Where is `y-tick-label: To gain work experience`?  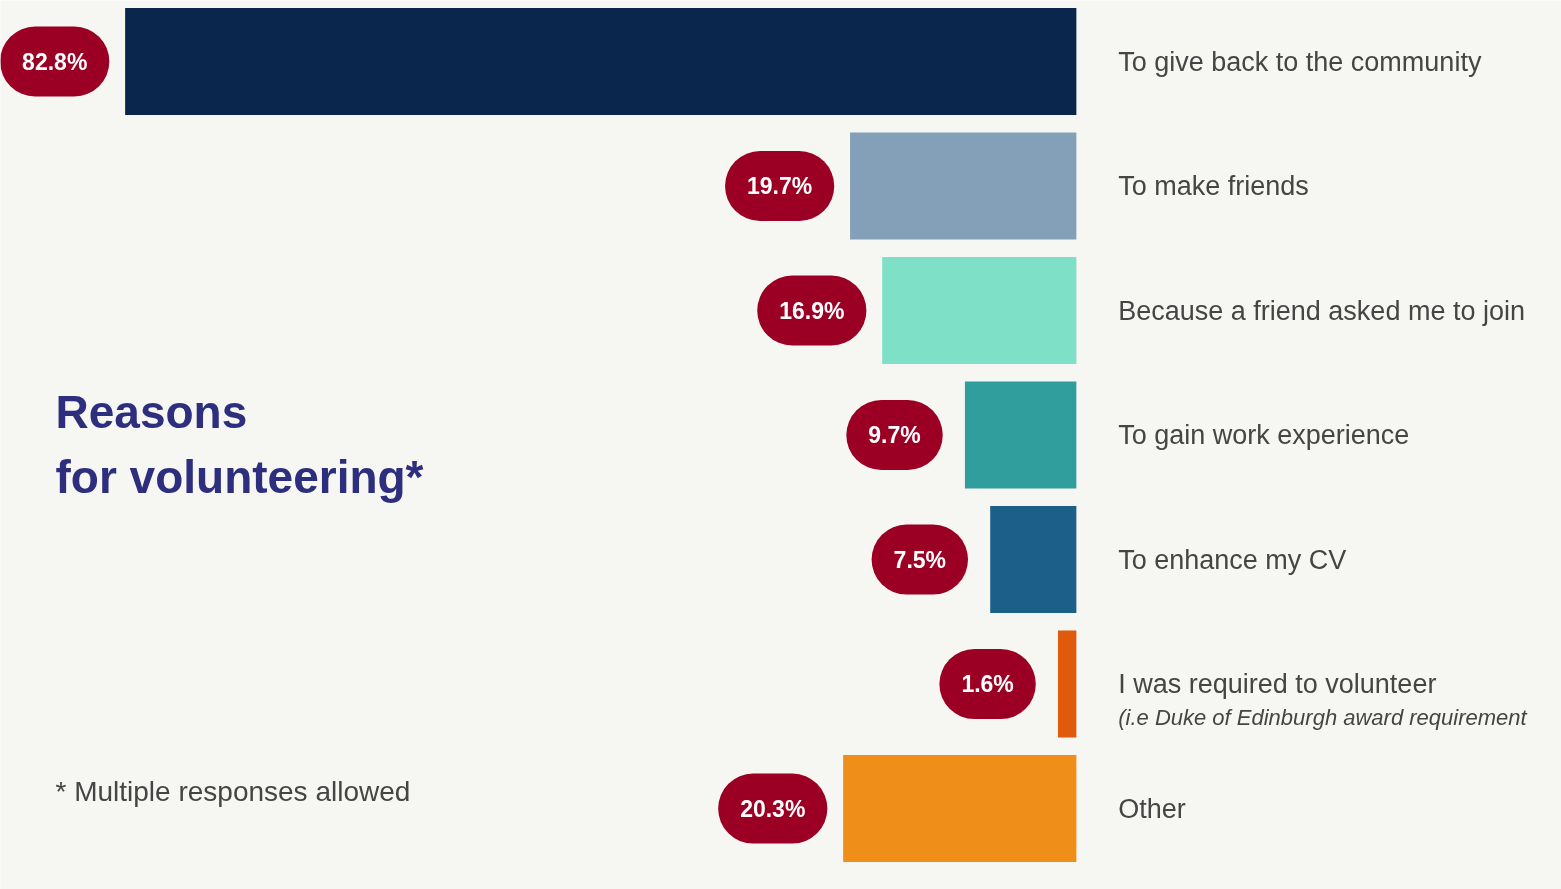 y-tick-label: To gain work experience is located at coordinates (1264, 435).